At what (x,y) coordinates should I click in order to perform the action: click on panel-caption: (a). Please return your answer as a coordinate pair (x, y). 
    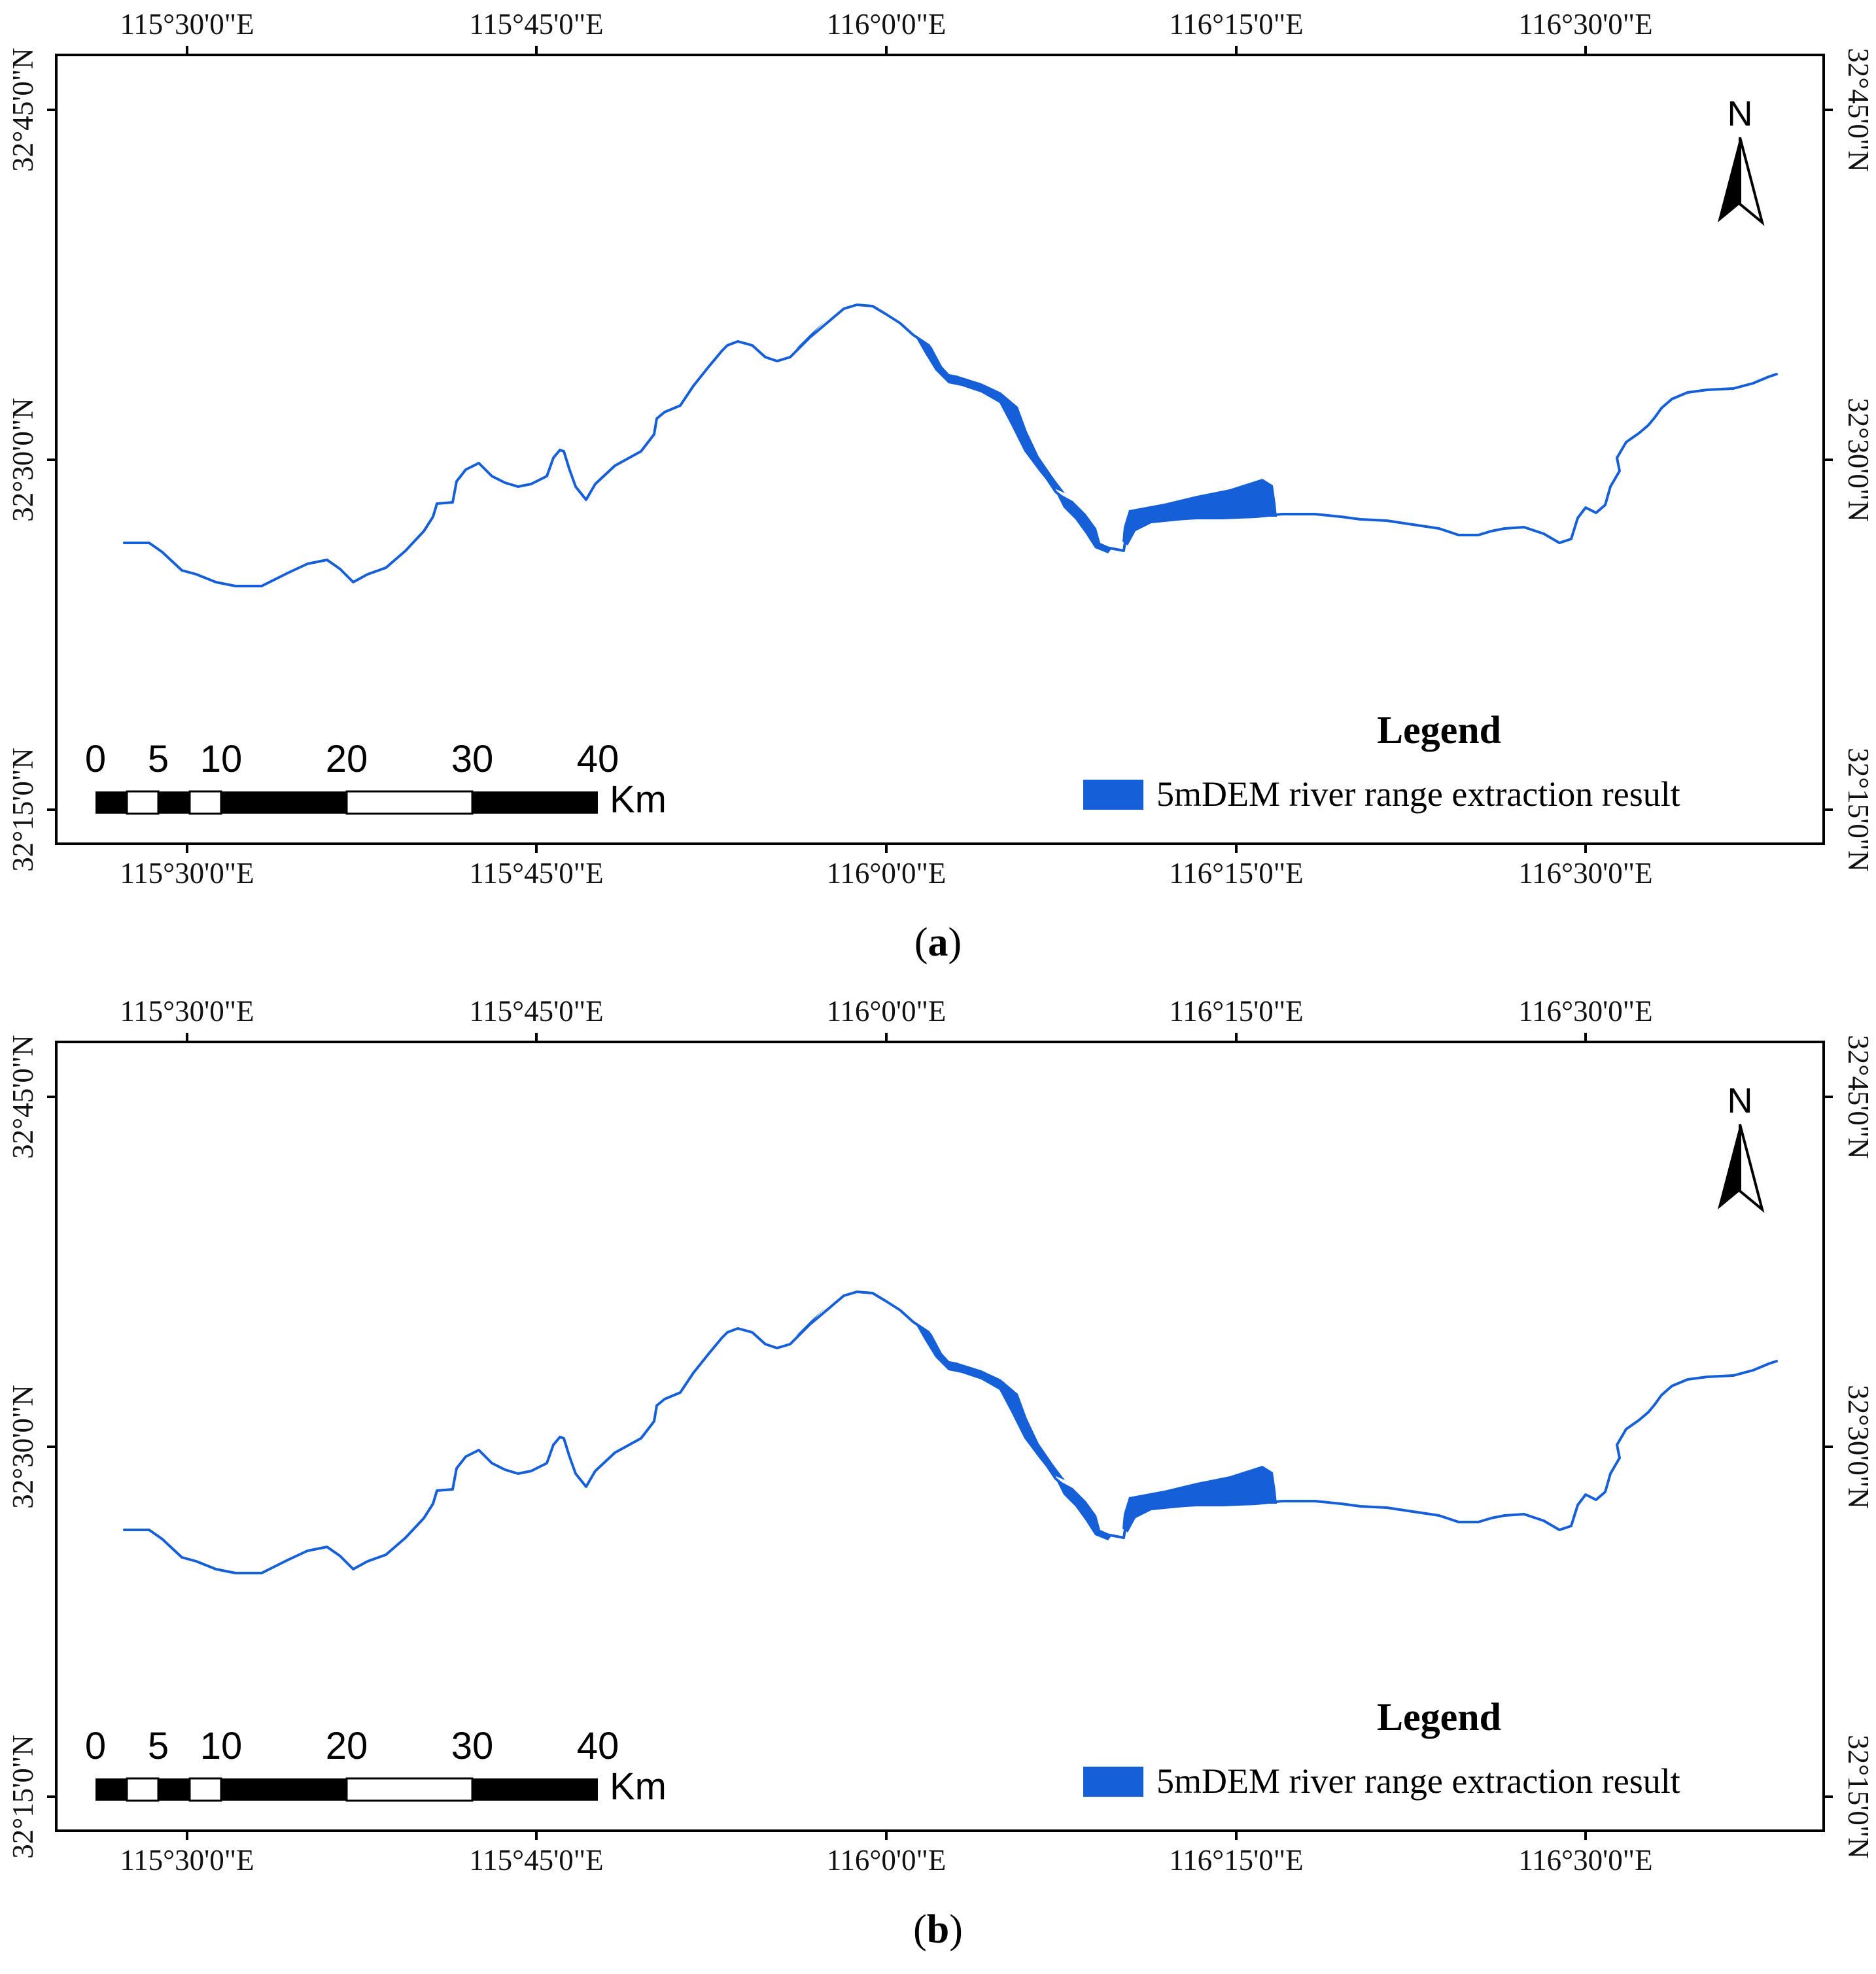
    Looking at the image, I should click on (938, 942).